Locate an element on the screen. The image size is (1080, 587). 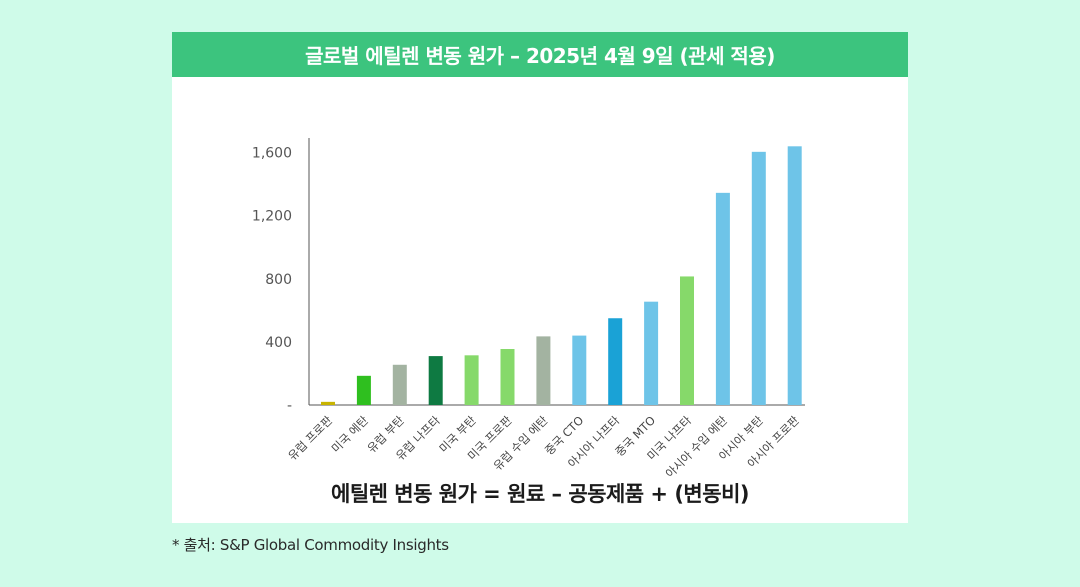
y-tick-label: 1,600 is located at coordinates (272, 154).